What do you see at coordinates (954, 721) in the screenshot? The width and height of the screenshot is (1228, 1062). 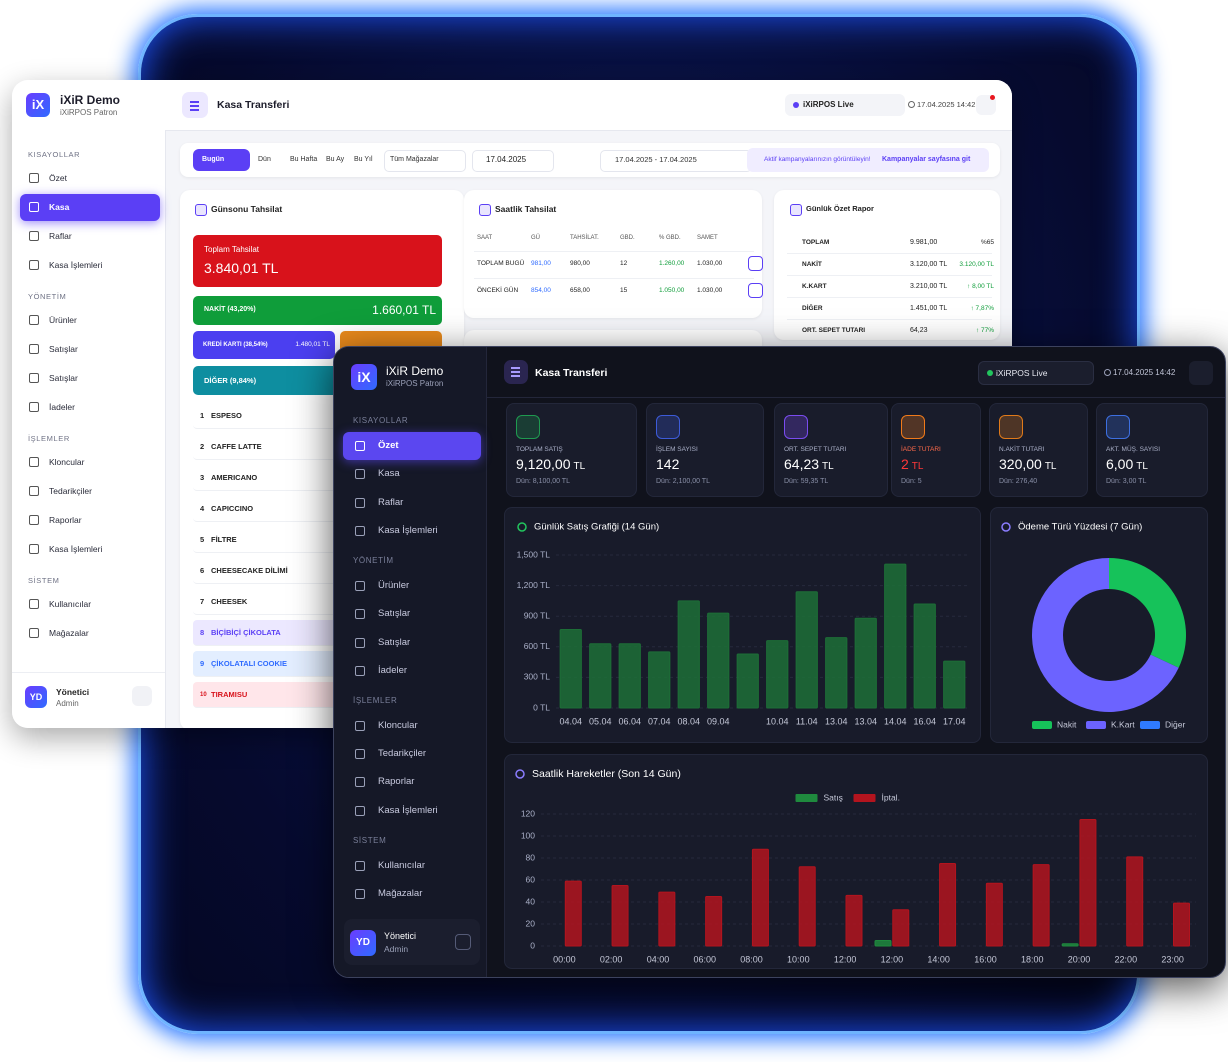 I see `x-tick-label: 17.04` at bounding box center [954, 721].